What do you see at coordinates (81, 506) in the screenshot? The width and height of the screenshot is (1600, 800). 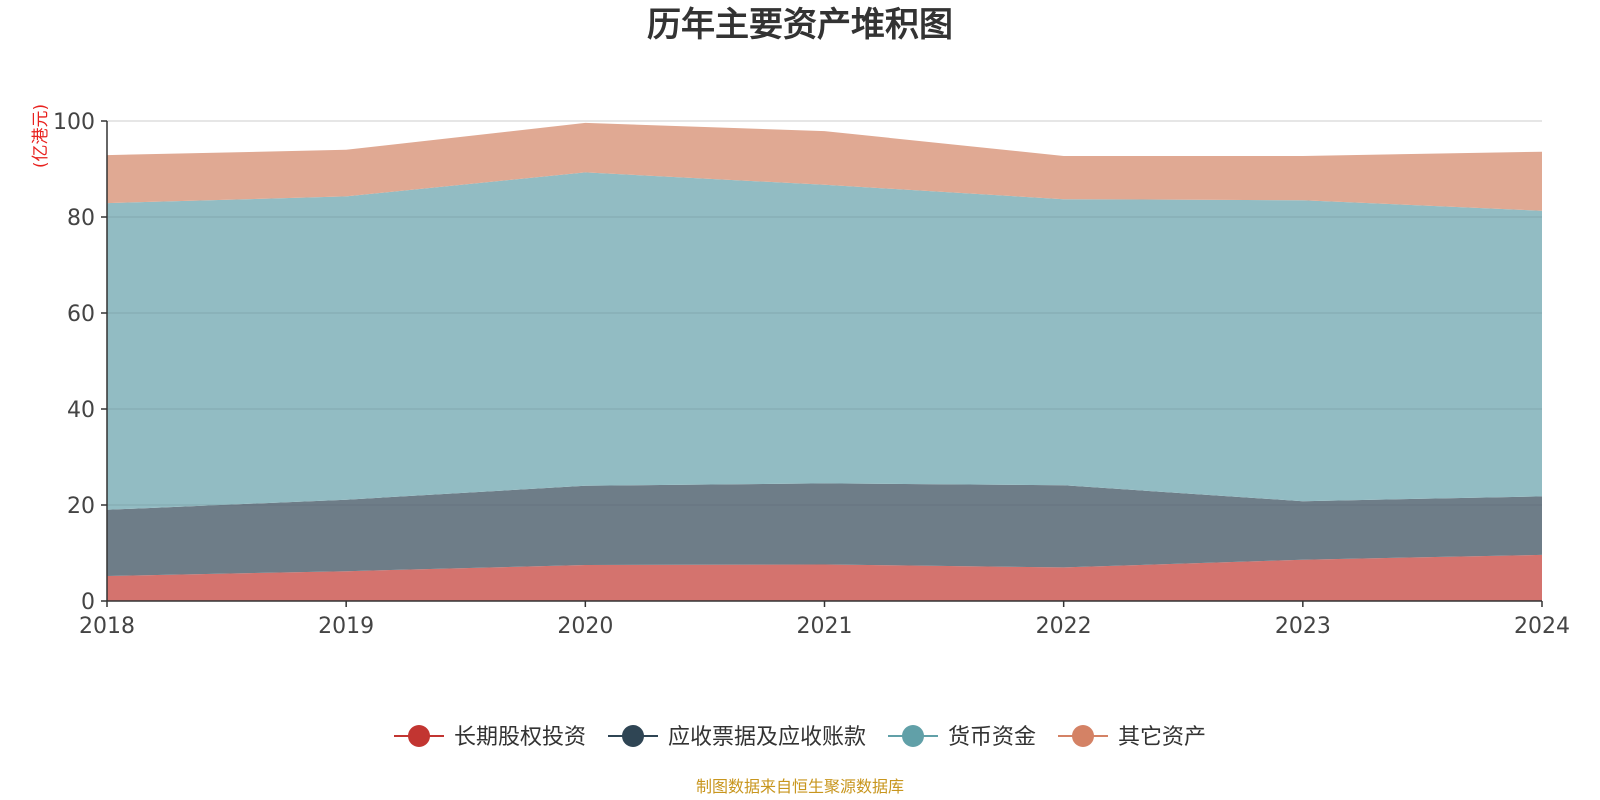 I see `y-tick-label-20: 20` at bounding box center [81, 506].